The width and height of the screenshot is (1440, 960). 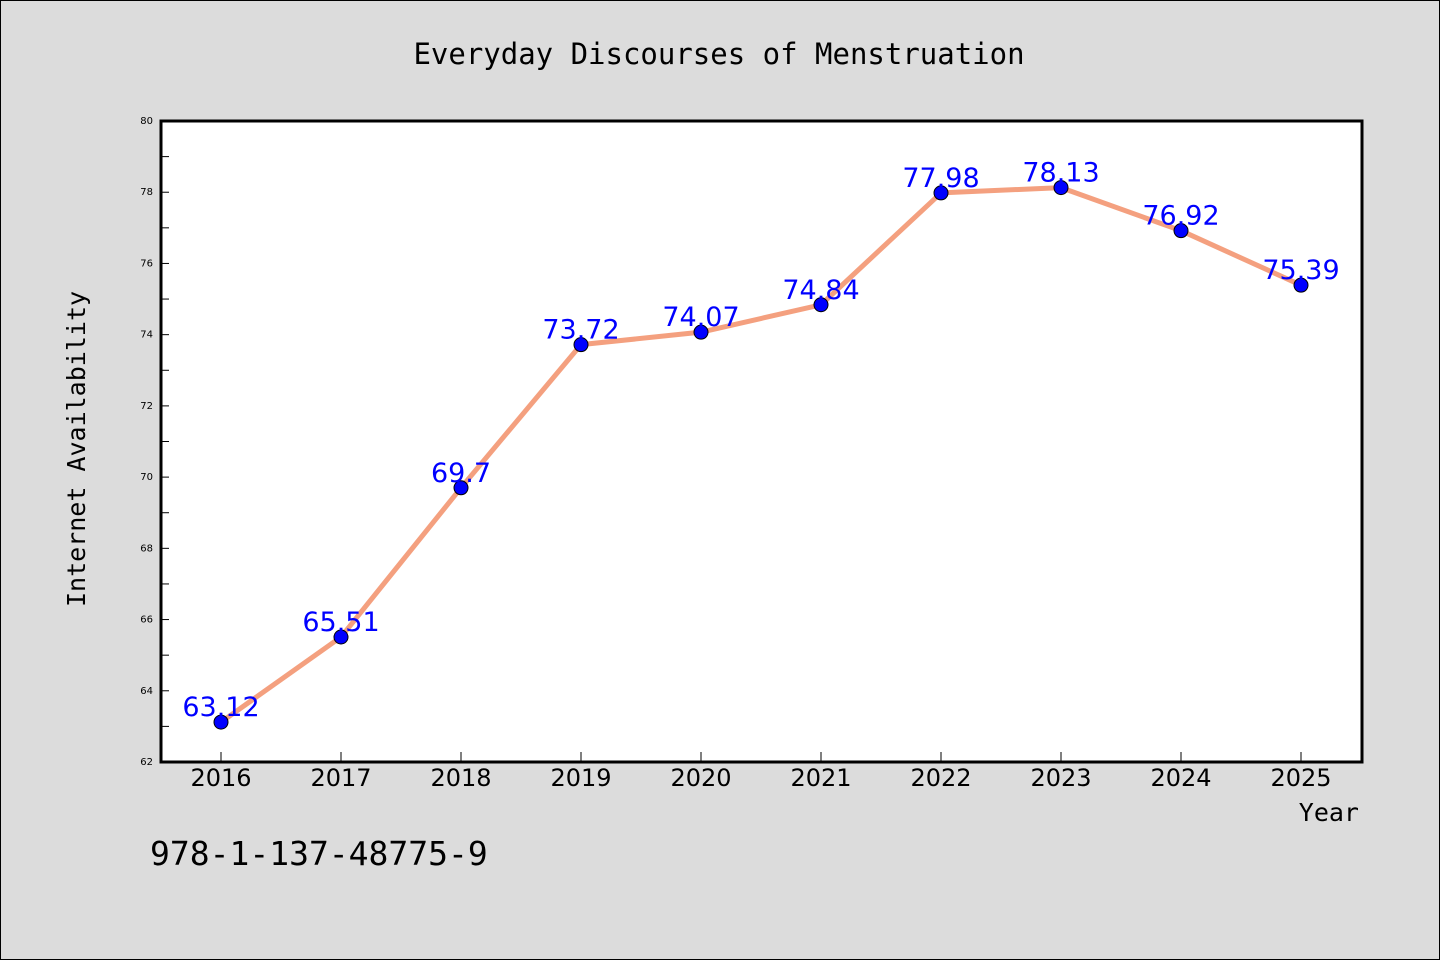 I want to click on y-tick-label: 62, so click(x=146, y=762).